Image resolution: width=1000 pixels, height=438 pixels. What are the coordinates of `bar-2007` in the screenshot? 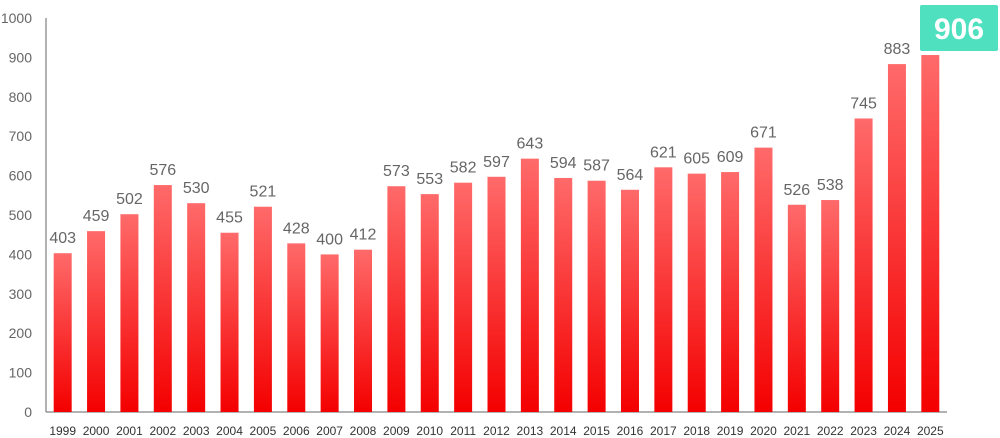 It's located at (329, 333).